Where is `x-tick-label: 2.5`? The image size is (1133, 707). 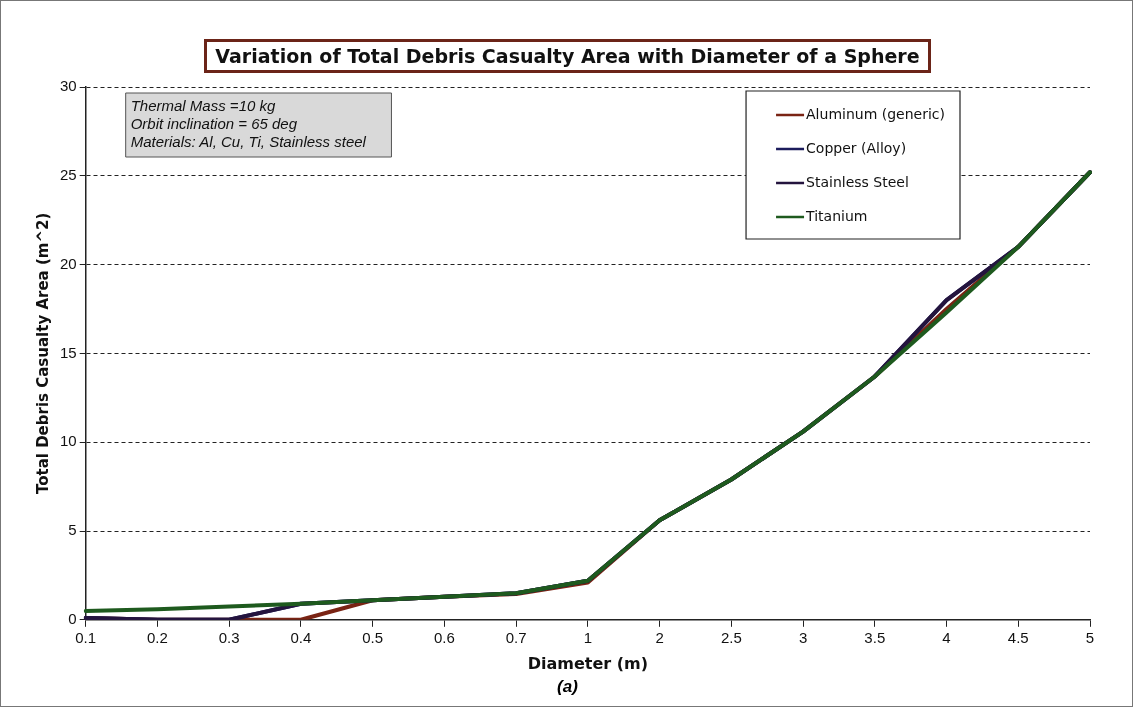 x-tick-label: 2.5 is located at coordinates (731, 637).